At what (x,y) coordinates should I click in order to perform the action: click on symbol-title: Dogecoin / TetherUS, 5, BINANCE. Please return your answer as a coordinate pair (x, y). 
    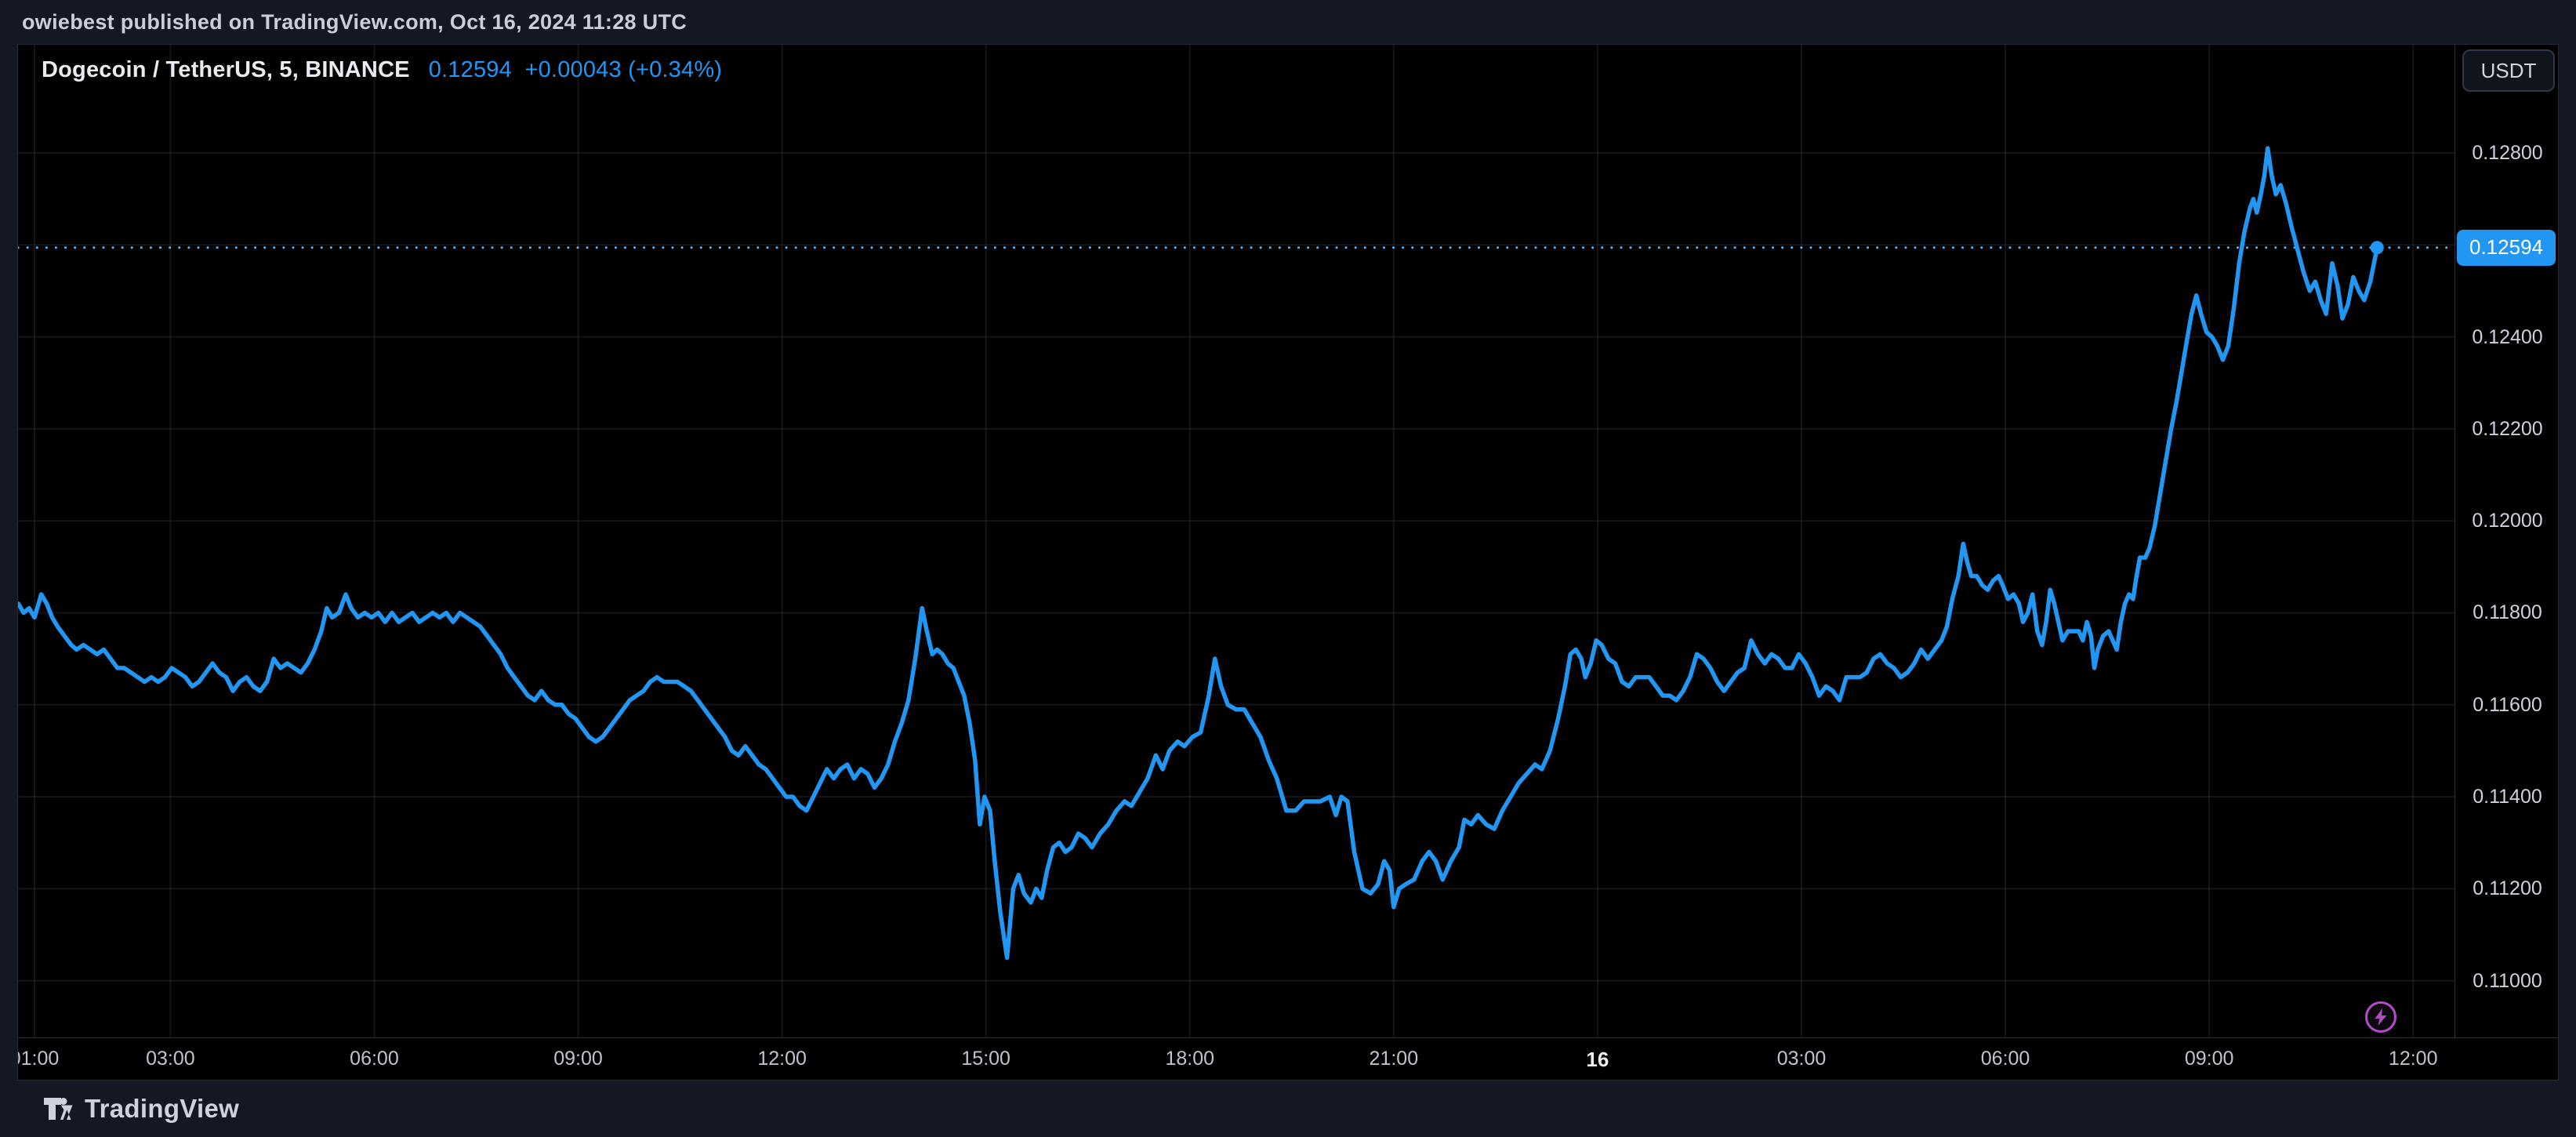
    Looking at the image, I should click on (226, 69).